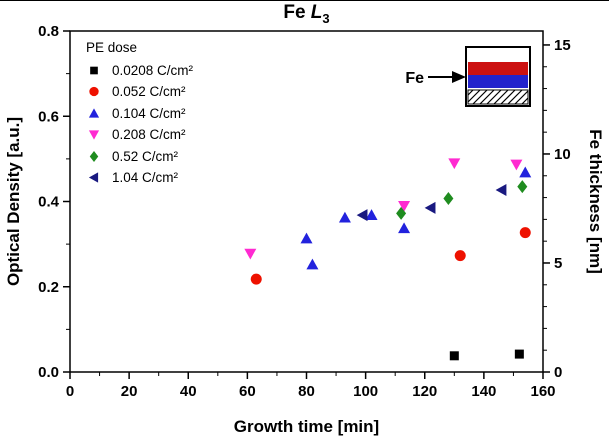 The height and width of the screenshot is (446, 609). I want to click on x-axis-ticks: 0 20 40 60 80 100 120 140 160, so click(311, 386).